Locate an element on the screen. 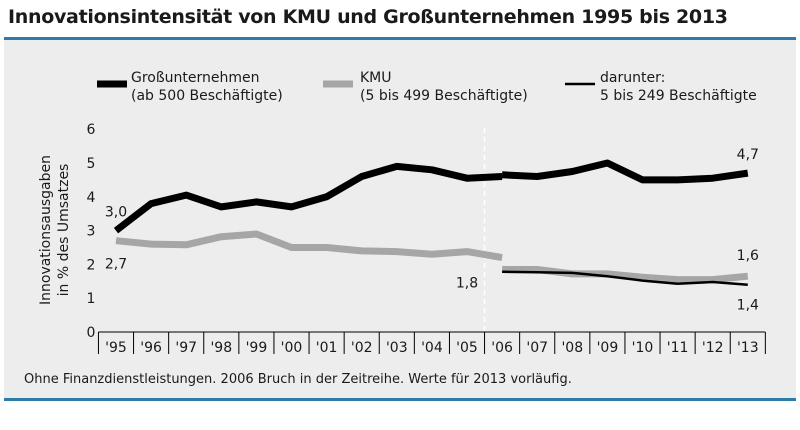  x-tick-label: '10 is located at coordinates (643, 348).